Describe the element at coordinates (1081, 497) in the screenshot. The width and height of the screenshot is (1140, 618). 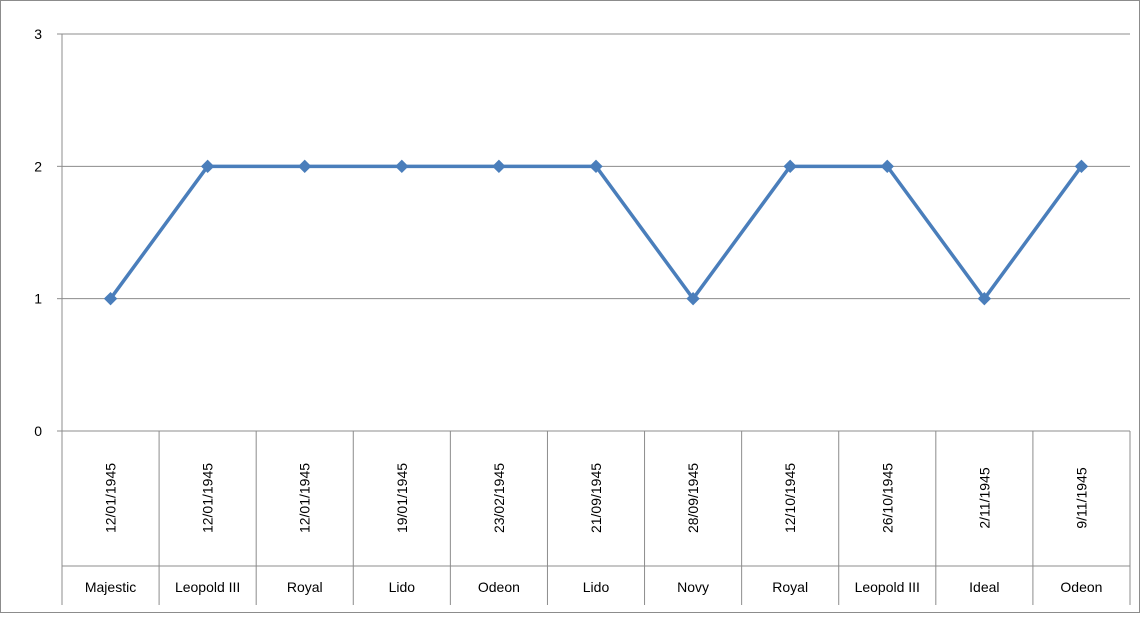
I see `x-category-date-label: 9/11/1945` at that location.